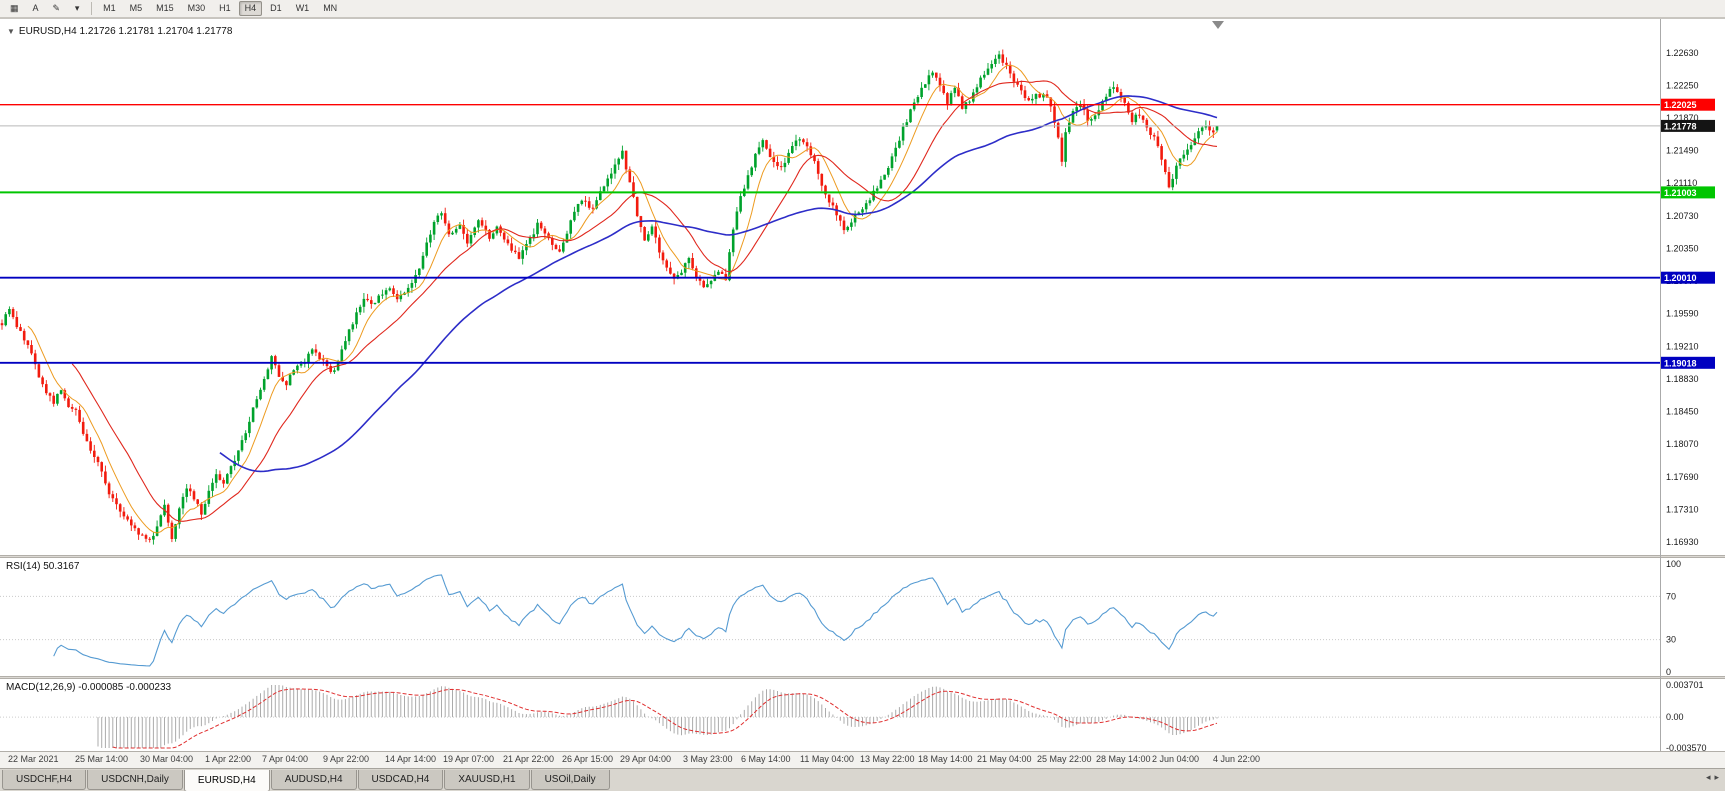  Describe the element at coordinates (109, 8) in the screenshot. I see `timeframe-button-m1: M1` at that location.